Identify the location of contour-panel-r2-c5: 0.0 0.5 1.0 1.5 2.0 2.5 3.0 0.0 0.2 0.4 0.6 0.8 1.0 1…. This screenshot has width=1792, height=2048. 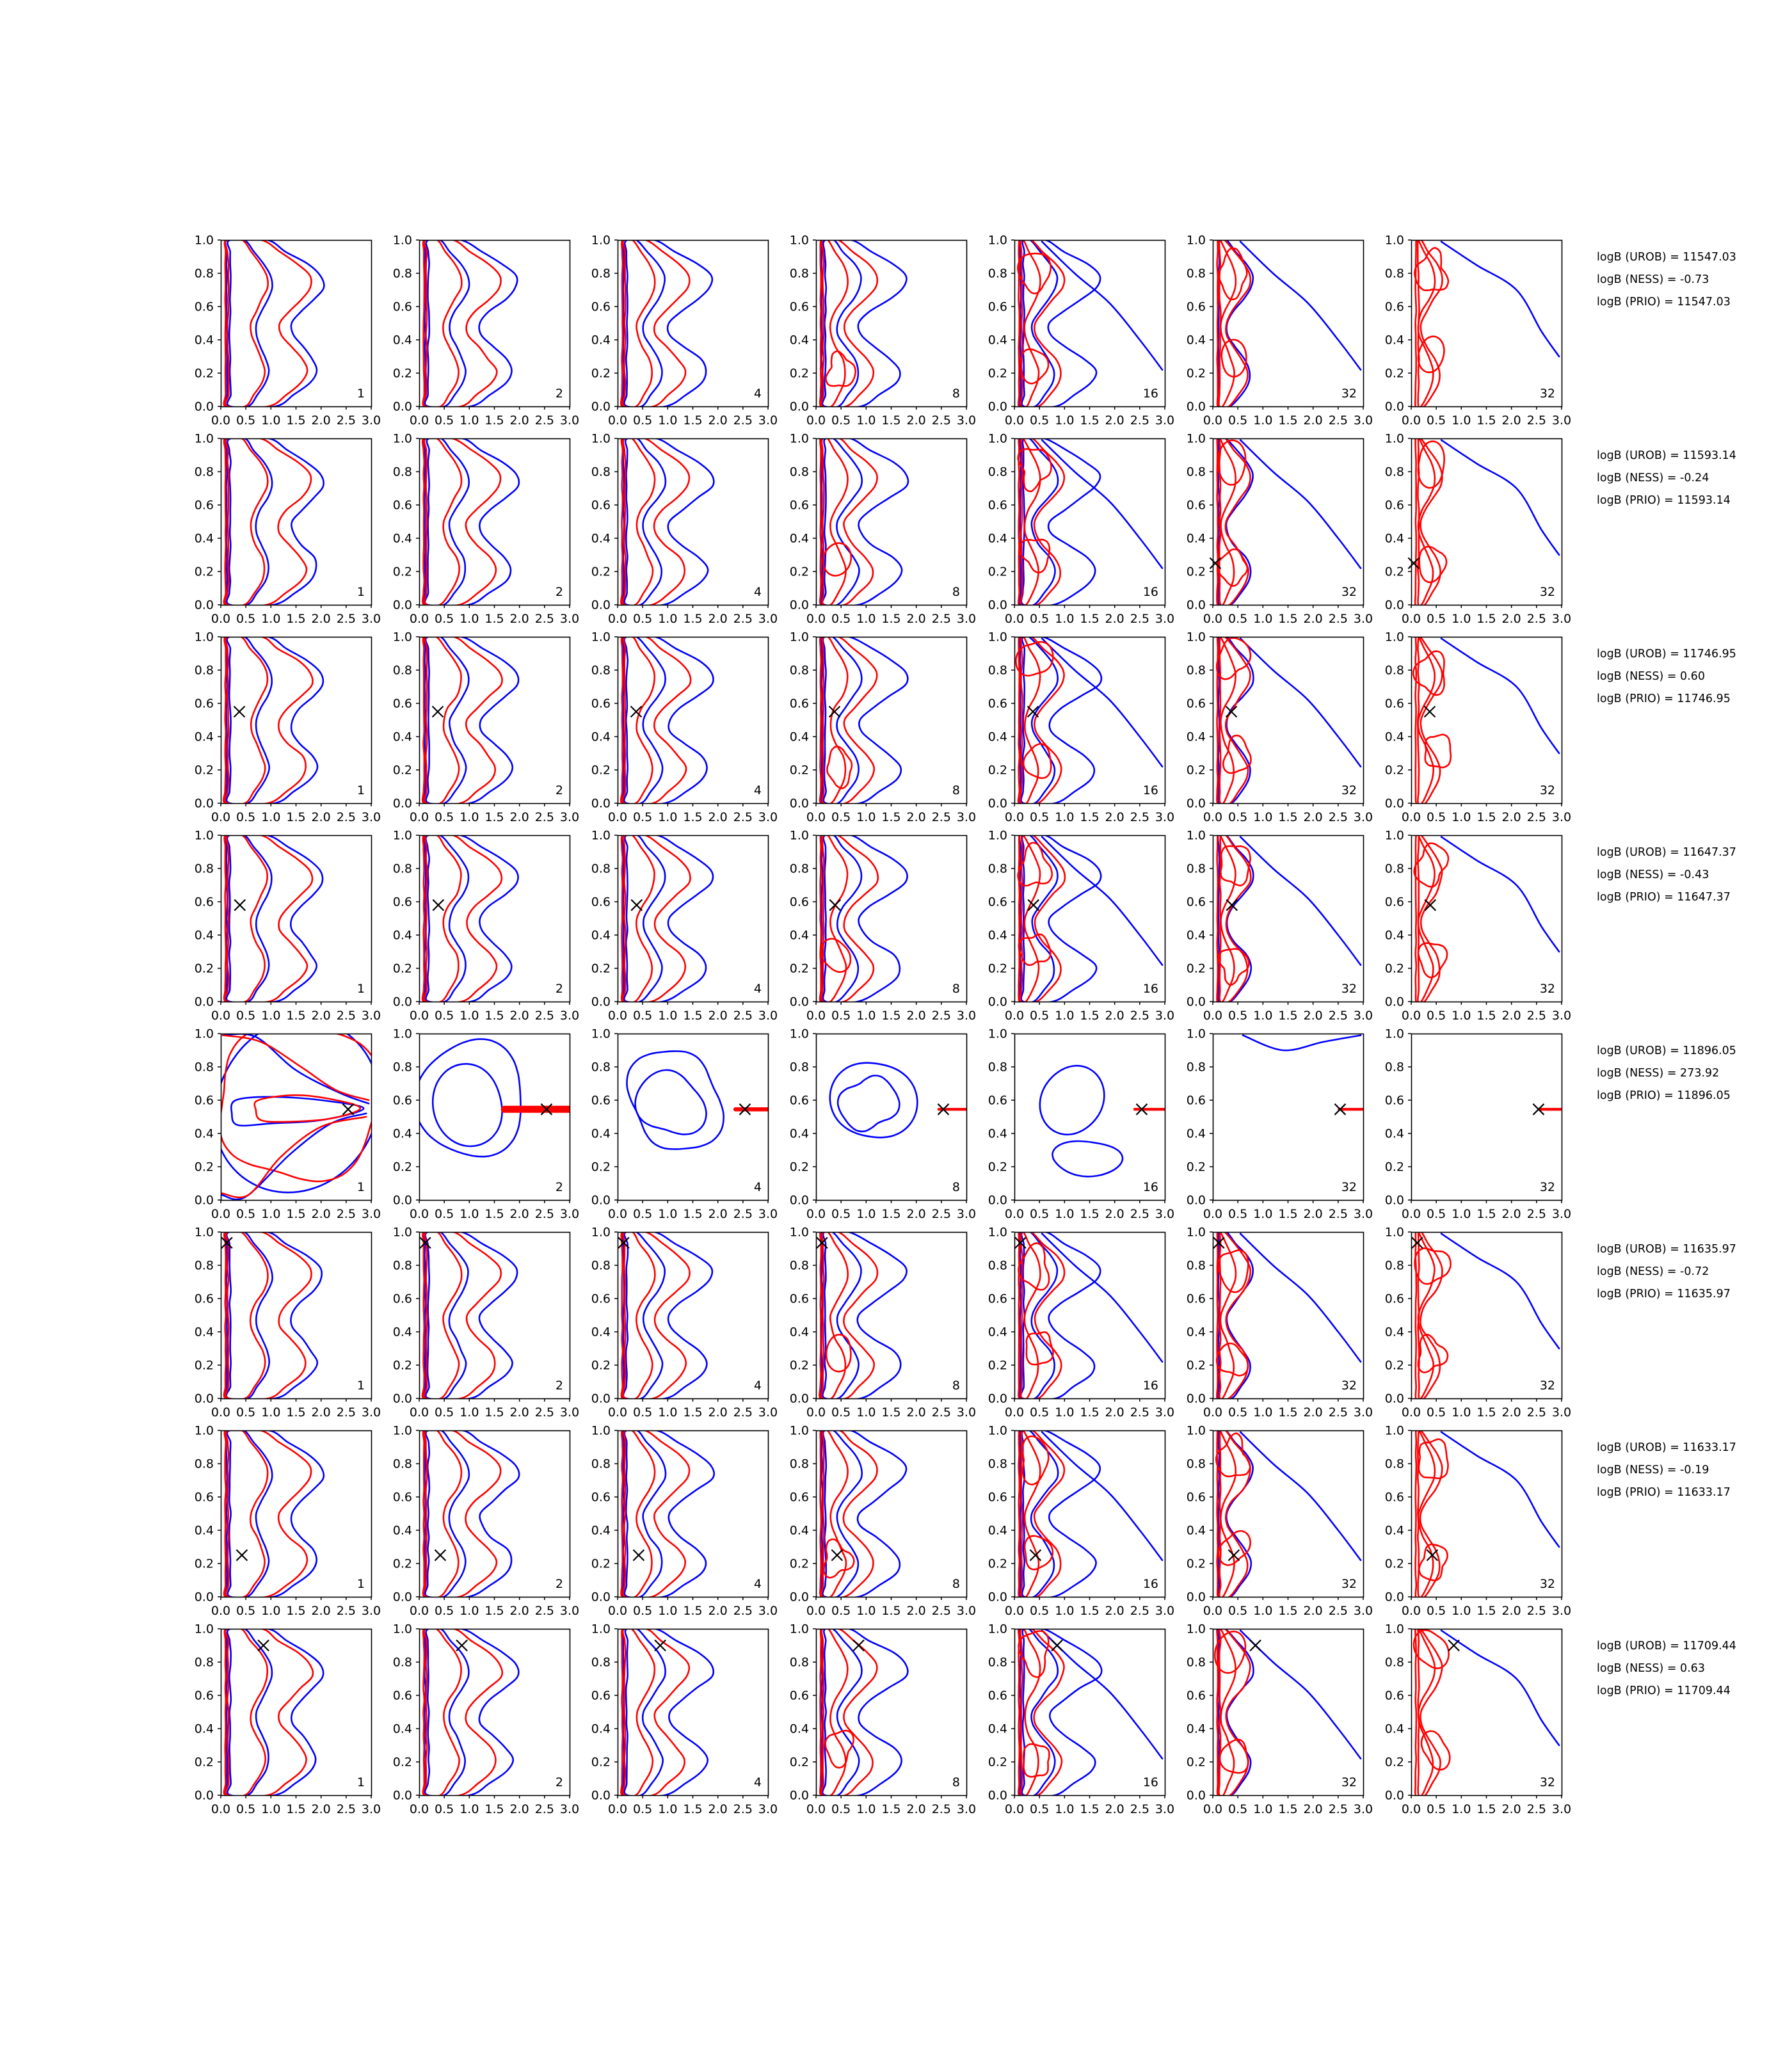
(1077, 531).